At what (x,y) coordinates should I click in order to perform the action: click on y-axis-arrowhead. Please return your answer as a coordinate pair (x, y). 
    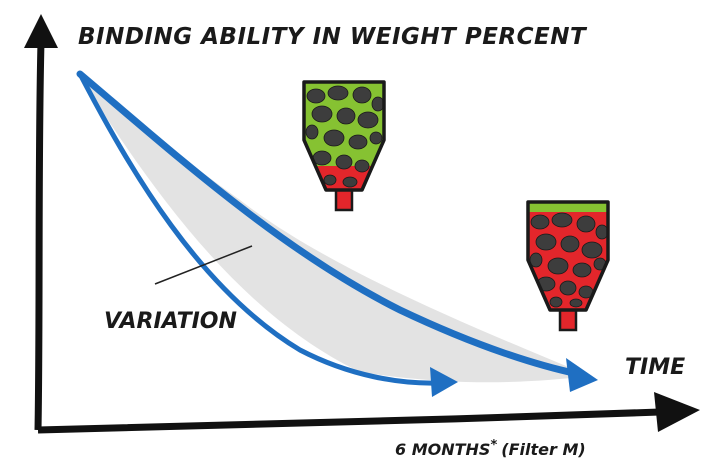
    Looking at the image, I should click on (41, 31).